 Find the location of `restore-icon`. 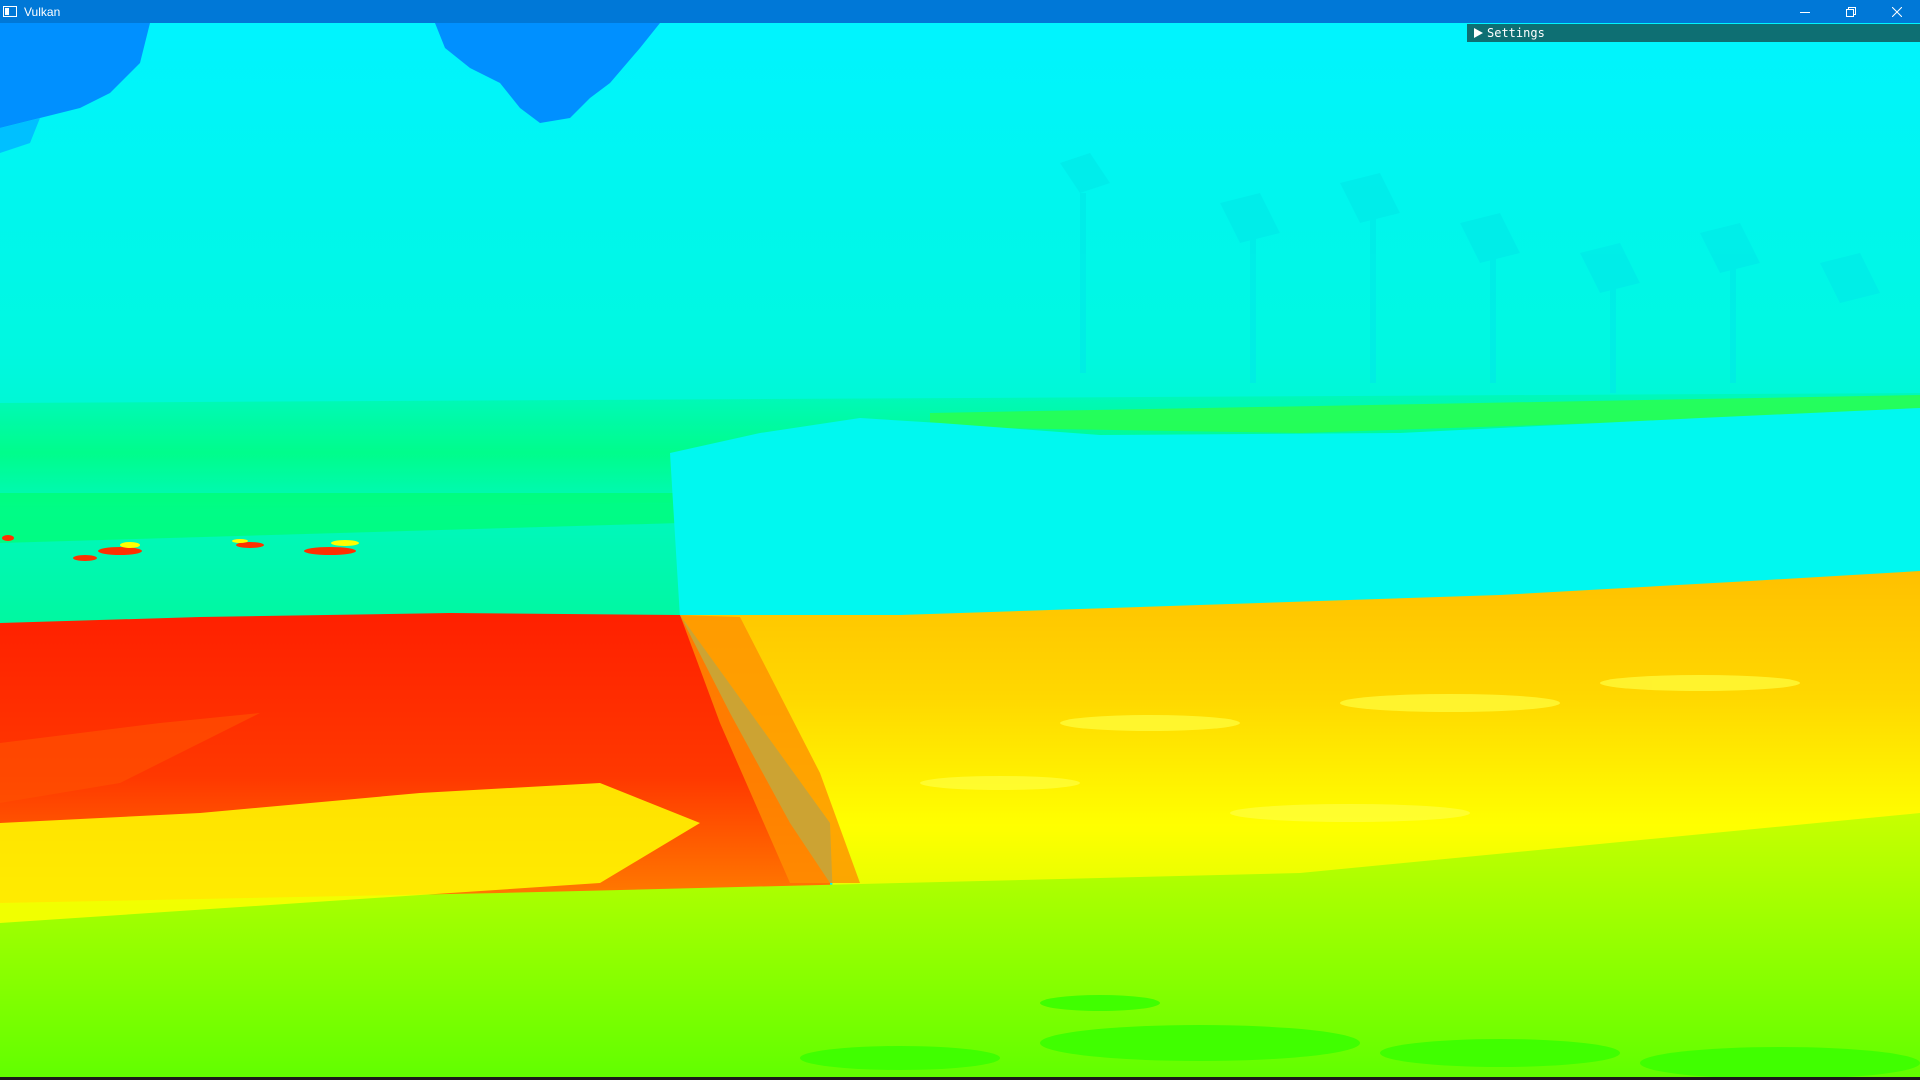

restore-icon is located at coordinates (1851, 11).